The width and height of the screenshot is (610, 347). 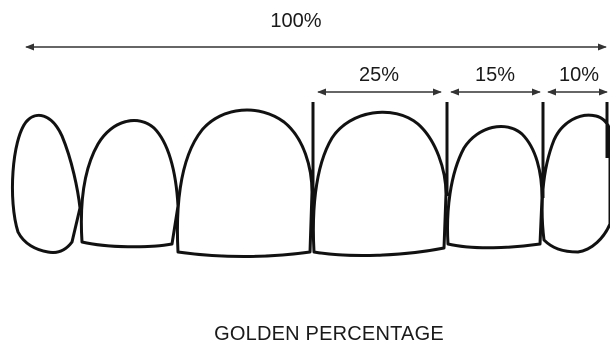 I want to click on left-canine-tooth, so click(x=575, y=183).